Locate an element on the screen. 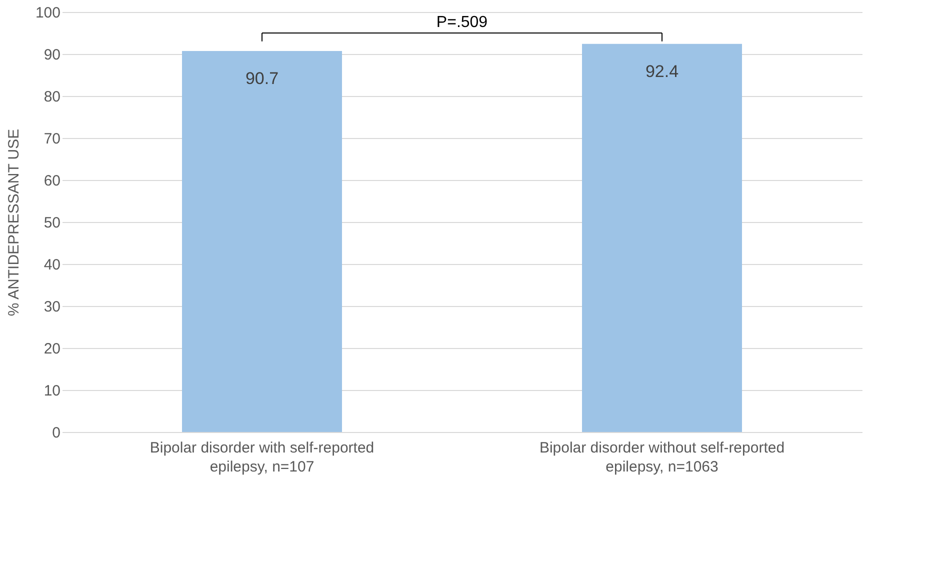 The height and width of the screenshot is (576, 951). y-tick-label: 20 is located at coordinates (52, 349).